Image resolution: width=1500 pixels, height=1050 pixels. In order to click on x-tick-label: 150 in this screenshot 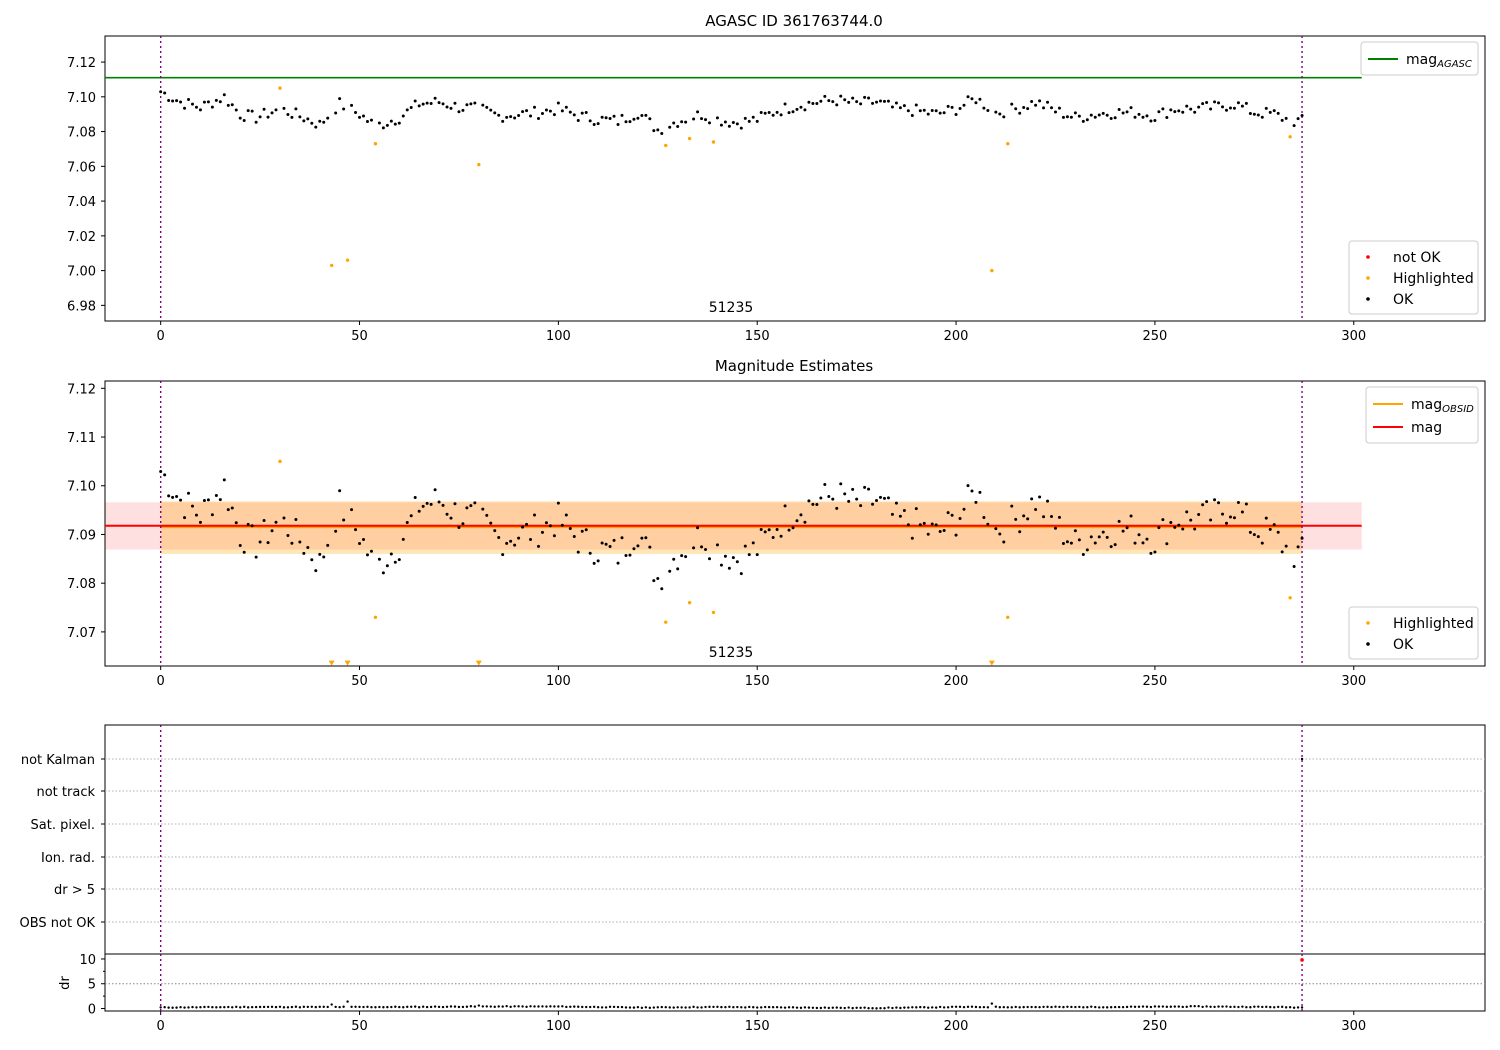, I will do `click(757, 681)`.